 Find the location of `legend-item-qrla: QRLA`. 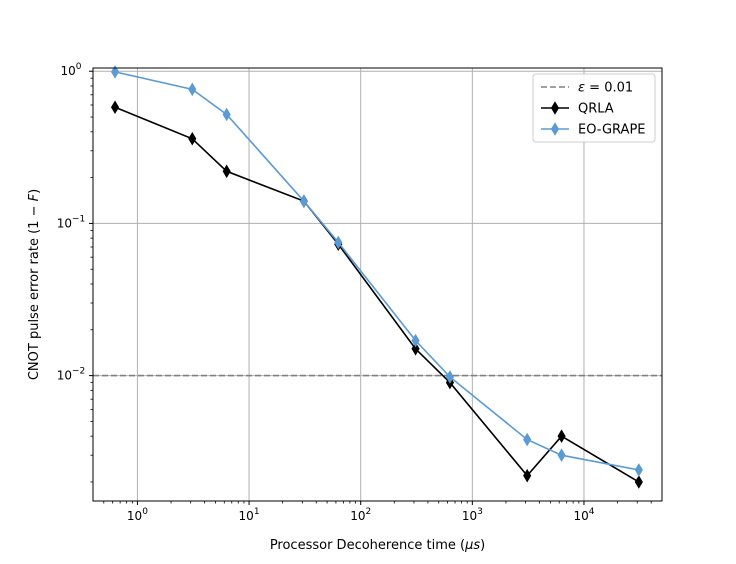

legend-item-qrla: QRLA is located at coordinates (577, 109).